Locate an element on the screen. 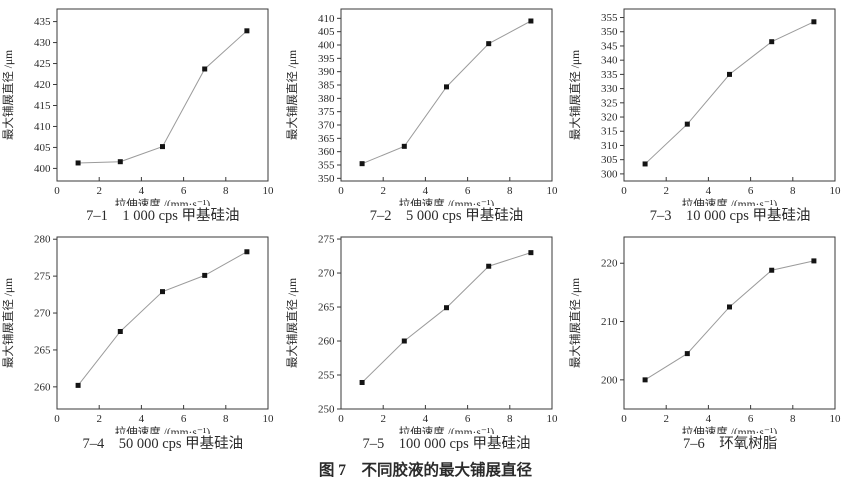  y-tick-label: 400 is located at coordinates (42, 169).